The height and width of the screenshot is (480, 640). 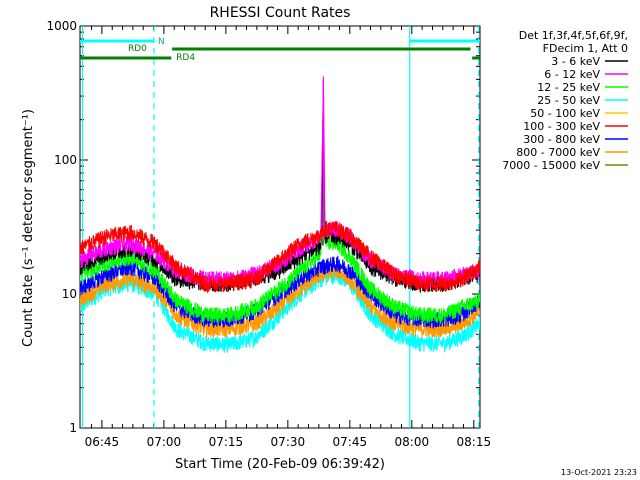 I want to click on legend-entry-label: 50 - 100 keV, so click(x=565, y=113).